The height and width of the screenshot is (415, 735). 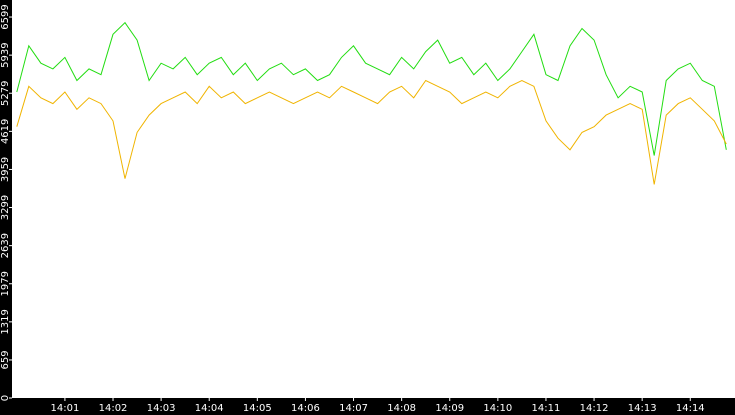 I want to click on y-tick-label: 4619, so click(x=5, y=131).